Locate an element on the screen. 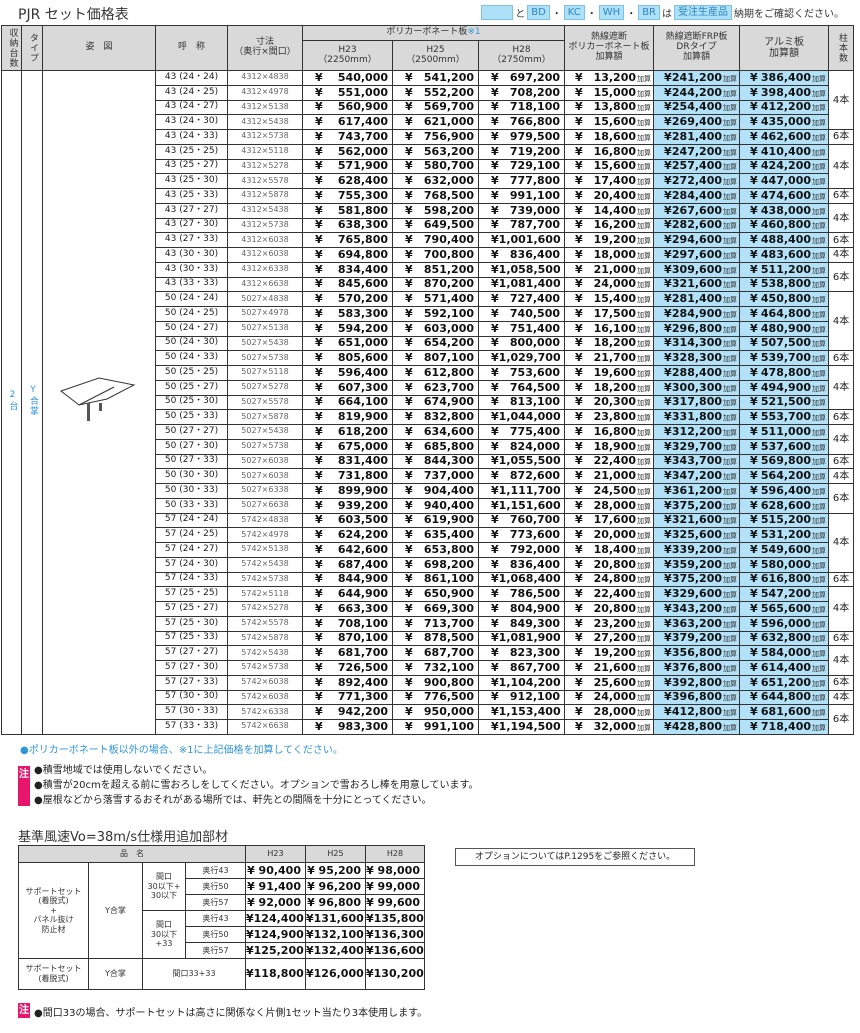 This screenshot has height=1033, width=860. price-cell: ¥771,300 is located at coordinates (348, 697).